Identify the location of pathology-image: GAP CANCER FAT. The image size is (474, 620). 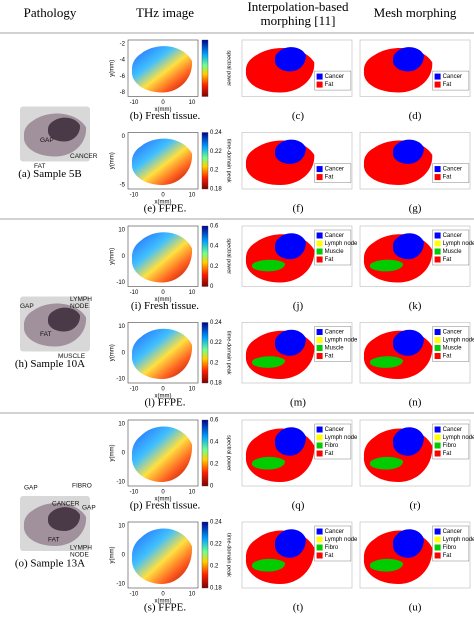
(59, 138).